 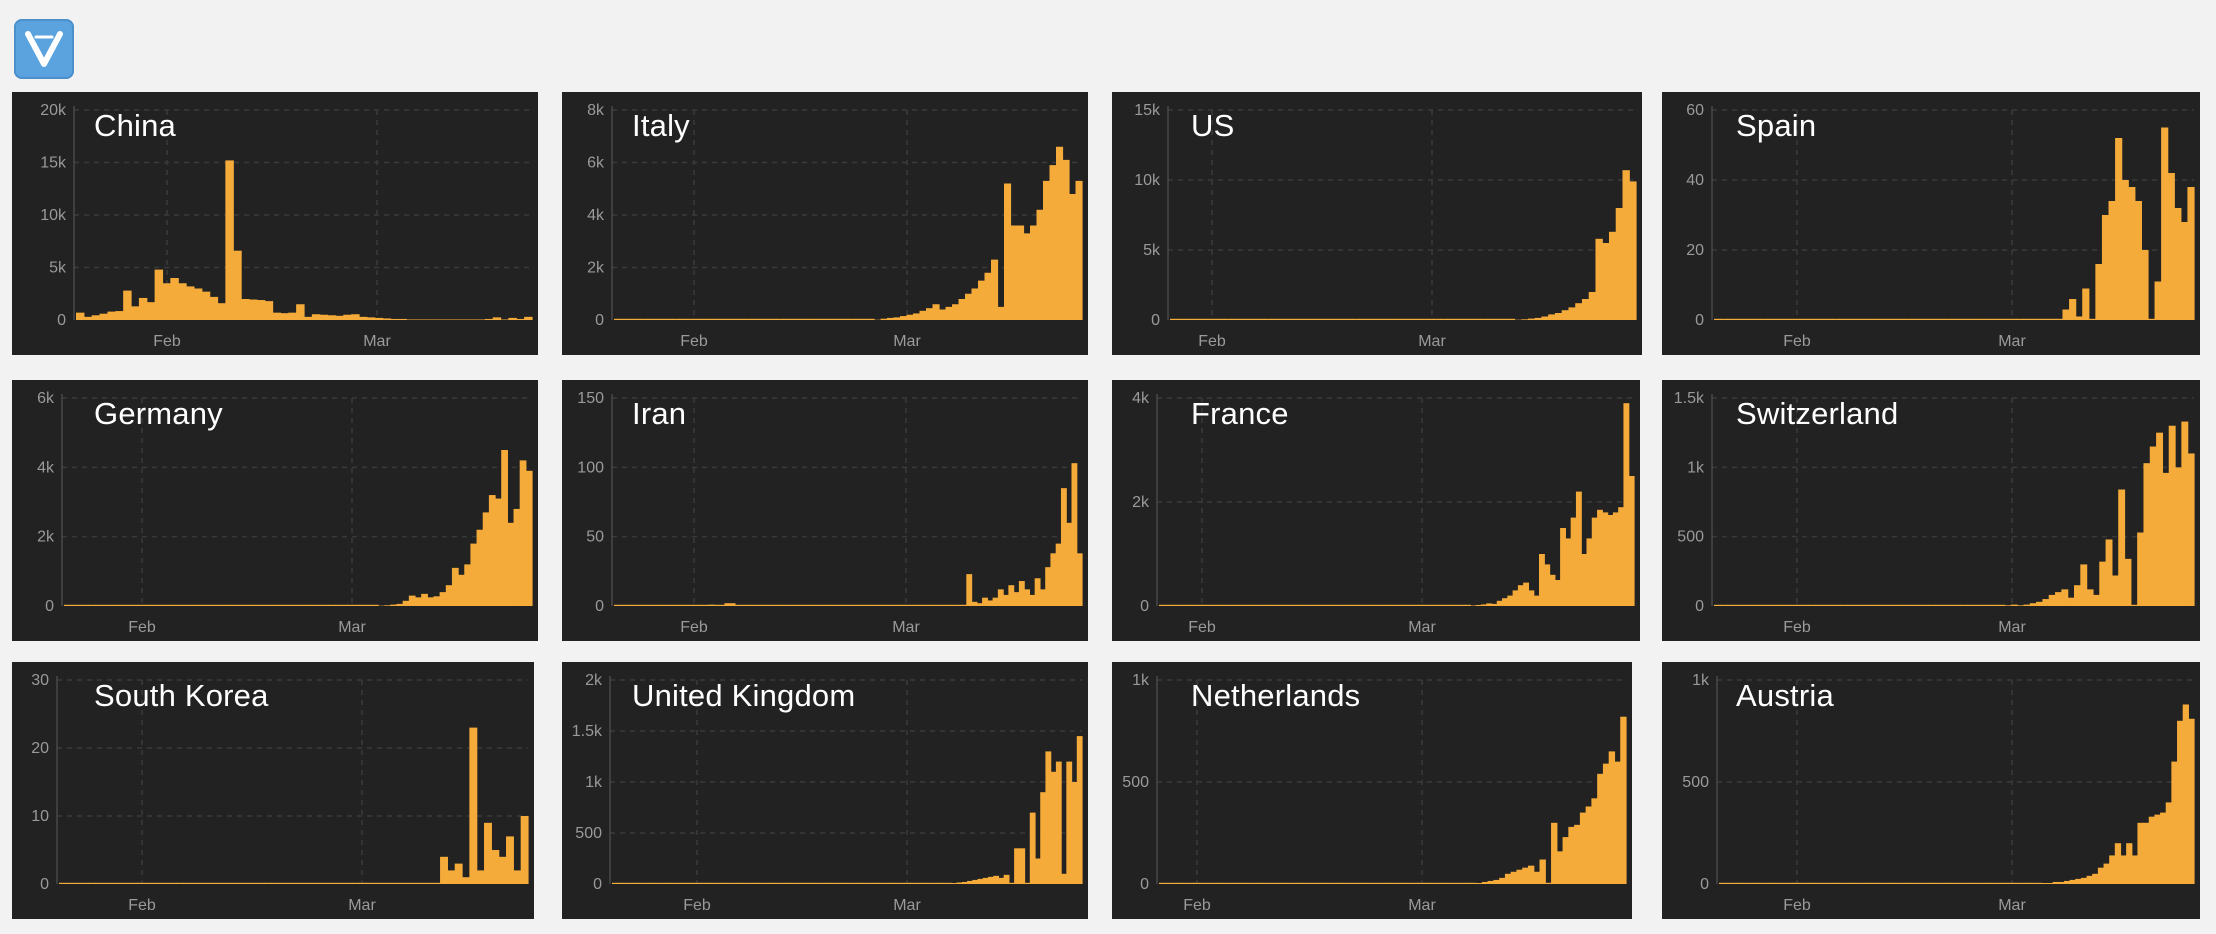 I want to click on chart-title: South Korea, so click(x=181, y=695).